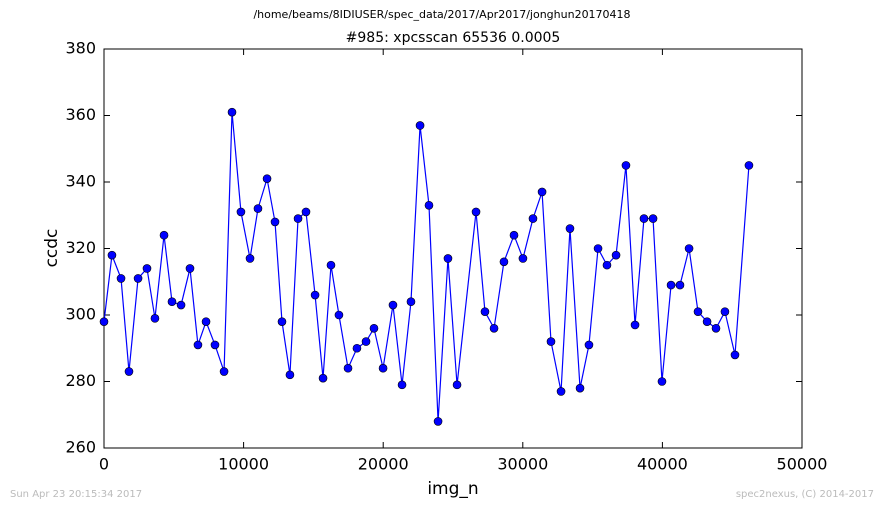 The width and height of the screenshot is (884, 509). Describe the element at coordinates (104, 464) in the screenshot. I see `x-tick-label: 0` at that location.